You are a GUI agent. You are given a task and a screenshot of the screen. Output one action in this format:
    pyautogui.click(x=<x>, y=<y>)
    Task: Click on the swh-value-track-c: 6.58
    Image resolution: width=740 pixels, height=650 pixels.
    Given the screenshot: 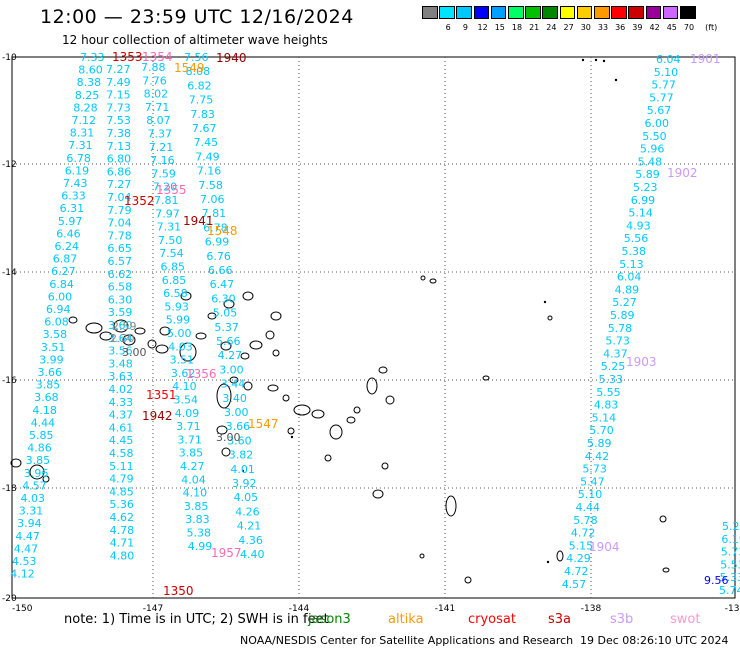 What is the action you would take?
    pyautogui.click(x=175, y=293)
    